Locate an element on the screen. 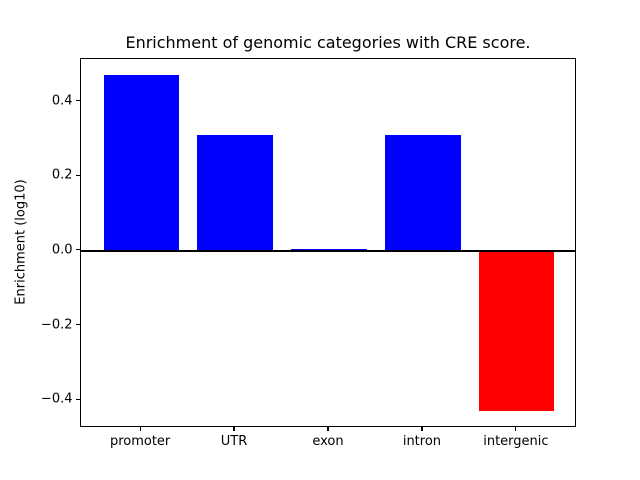 Image resolution: width=640 pixels, height=480 pixels. y-tick-label: −0.4 is located at coordinates (56, 399).